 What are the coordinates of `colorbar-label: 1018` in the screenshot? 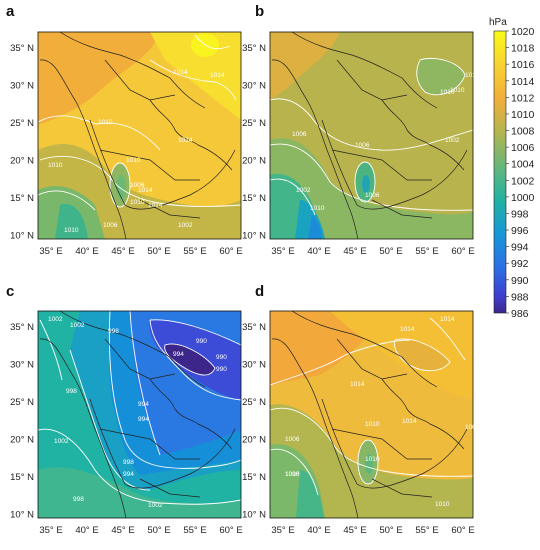 It's located at (523, 49).